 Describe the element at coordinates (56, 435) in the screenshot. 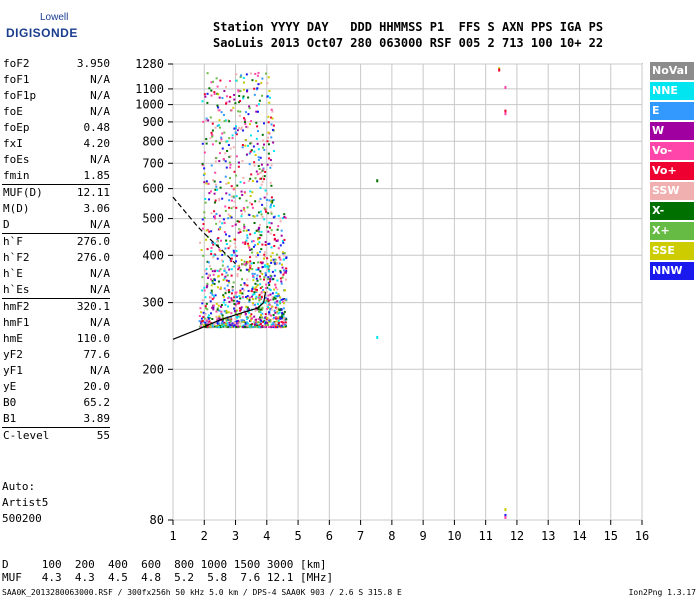

I see `parameter-row: C-level 55` at that location.